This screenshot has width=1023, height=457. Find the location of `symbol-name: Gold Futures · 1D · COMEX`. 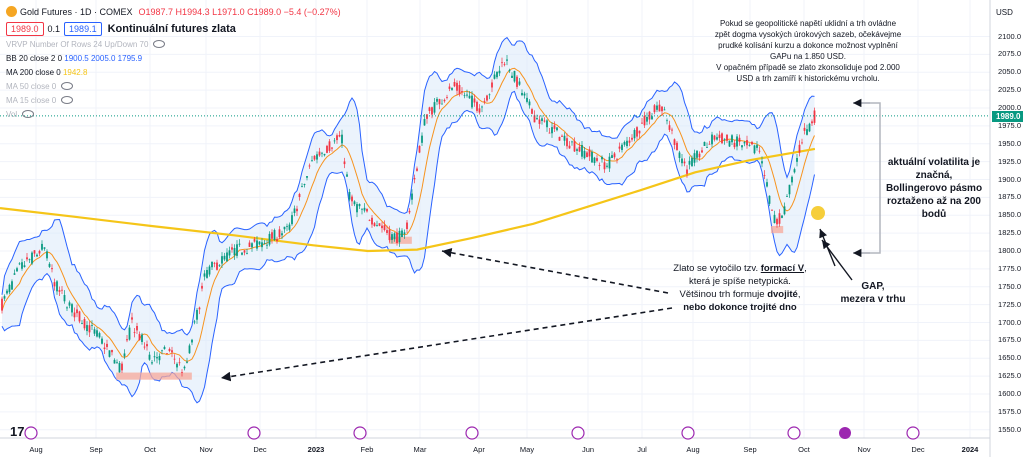

symbol-name: Gold Futures · 1D · COMEX is located at coordinates (76, 12).